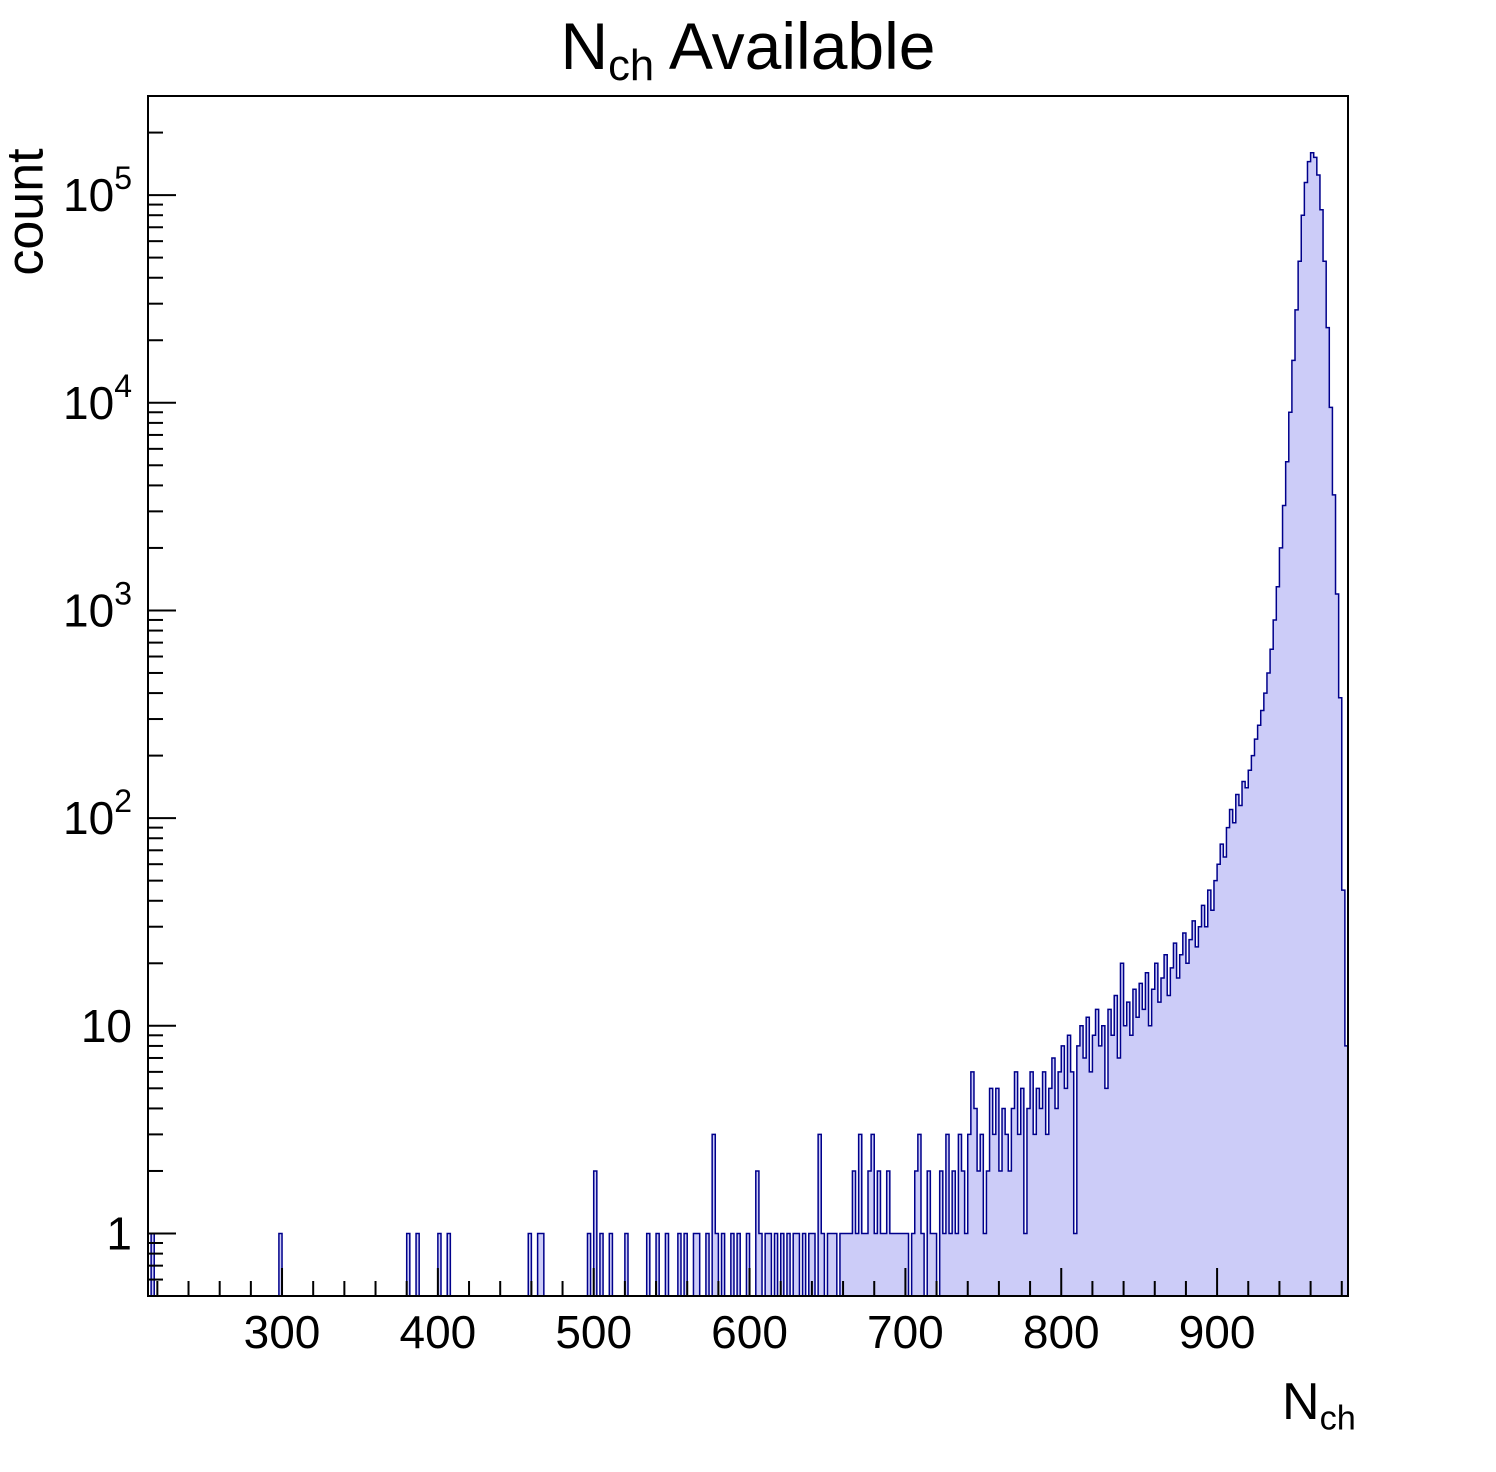 This screenshot has width=1496, height=1472. I want to click on chart-title-prefix: N, so click(584, 46).